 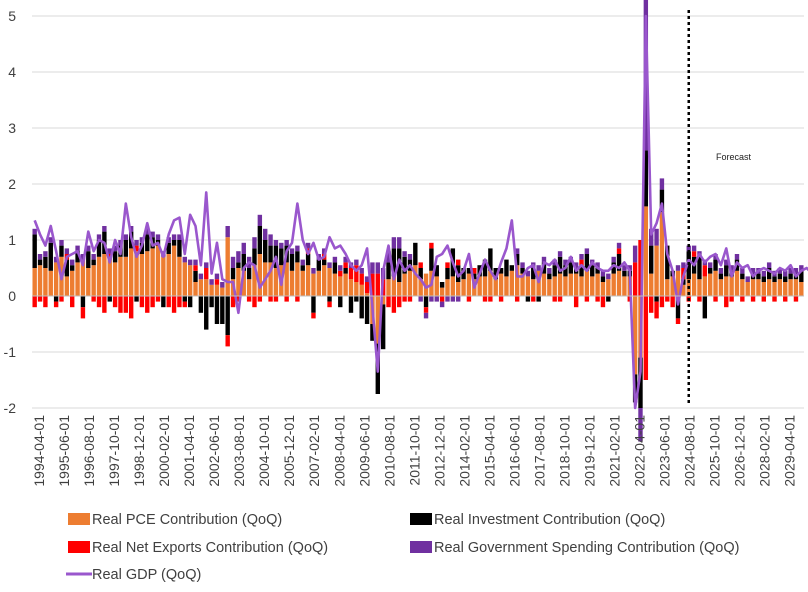 What do you see at coordinates (139, 451) in the screenshot?
I see `x-tick-label: 1998-12-01` at bounding box center [139, 451].